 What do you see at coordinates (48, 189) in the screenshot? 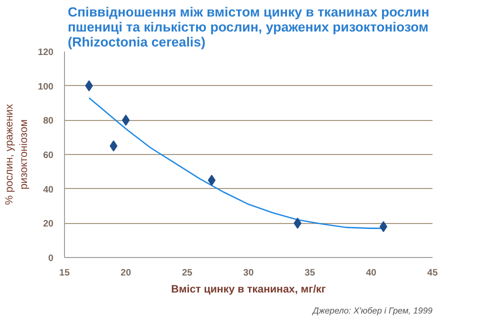
I see `y-tick-label: 40` at bounding box center [48, 189].